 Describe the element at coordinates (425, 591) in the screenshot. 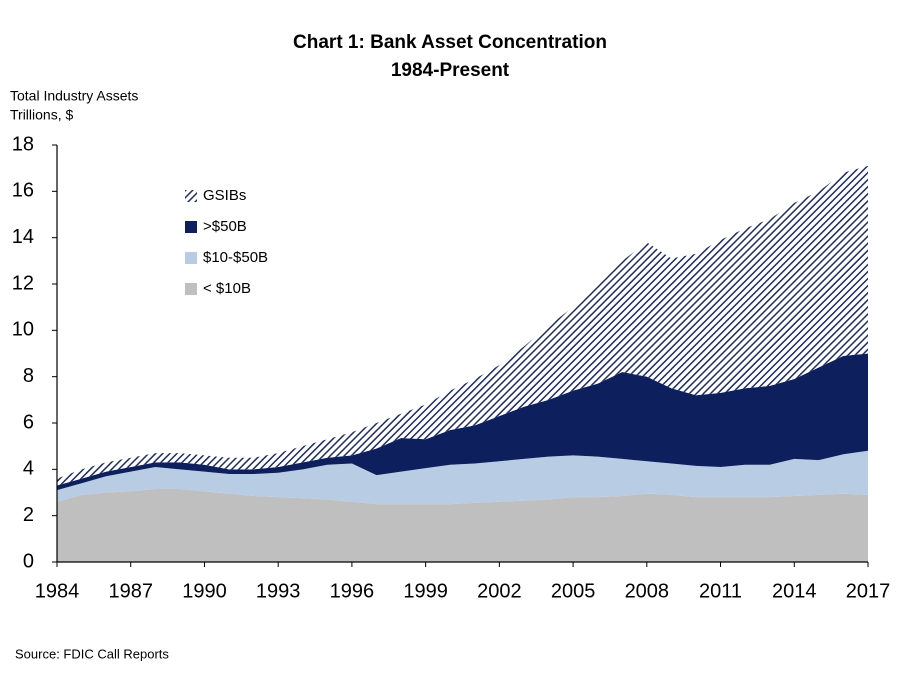

I see `x-tick-label: 1999` at that location.